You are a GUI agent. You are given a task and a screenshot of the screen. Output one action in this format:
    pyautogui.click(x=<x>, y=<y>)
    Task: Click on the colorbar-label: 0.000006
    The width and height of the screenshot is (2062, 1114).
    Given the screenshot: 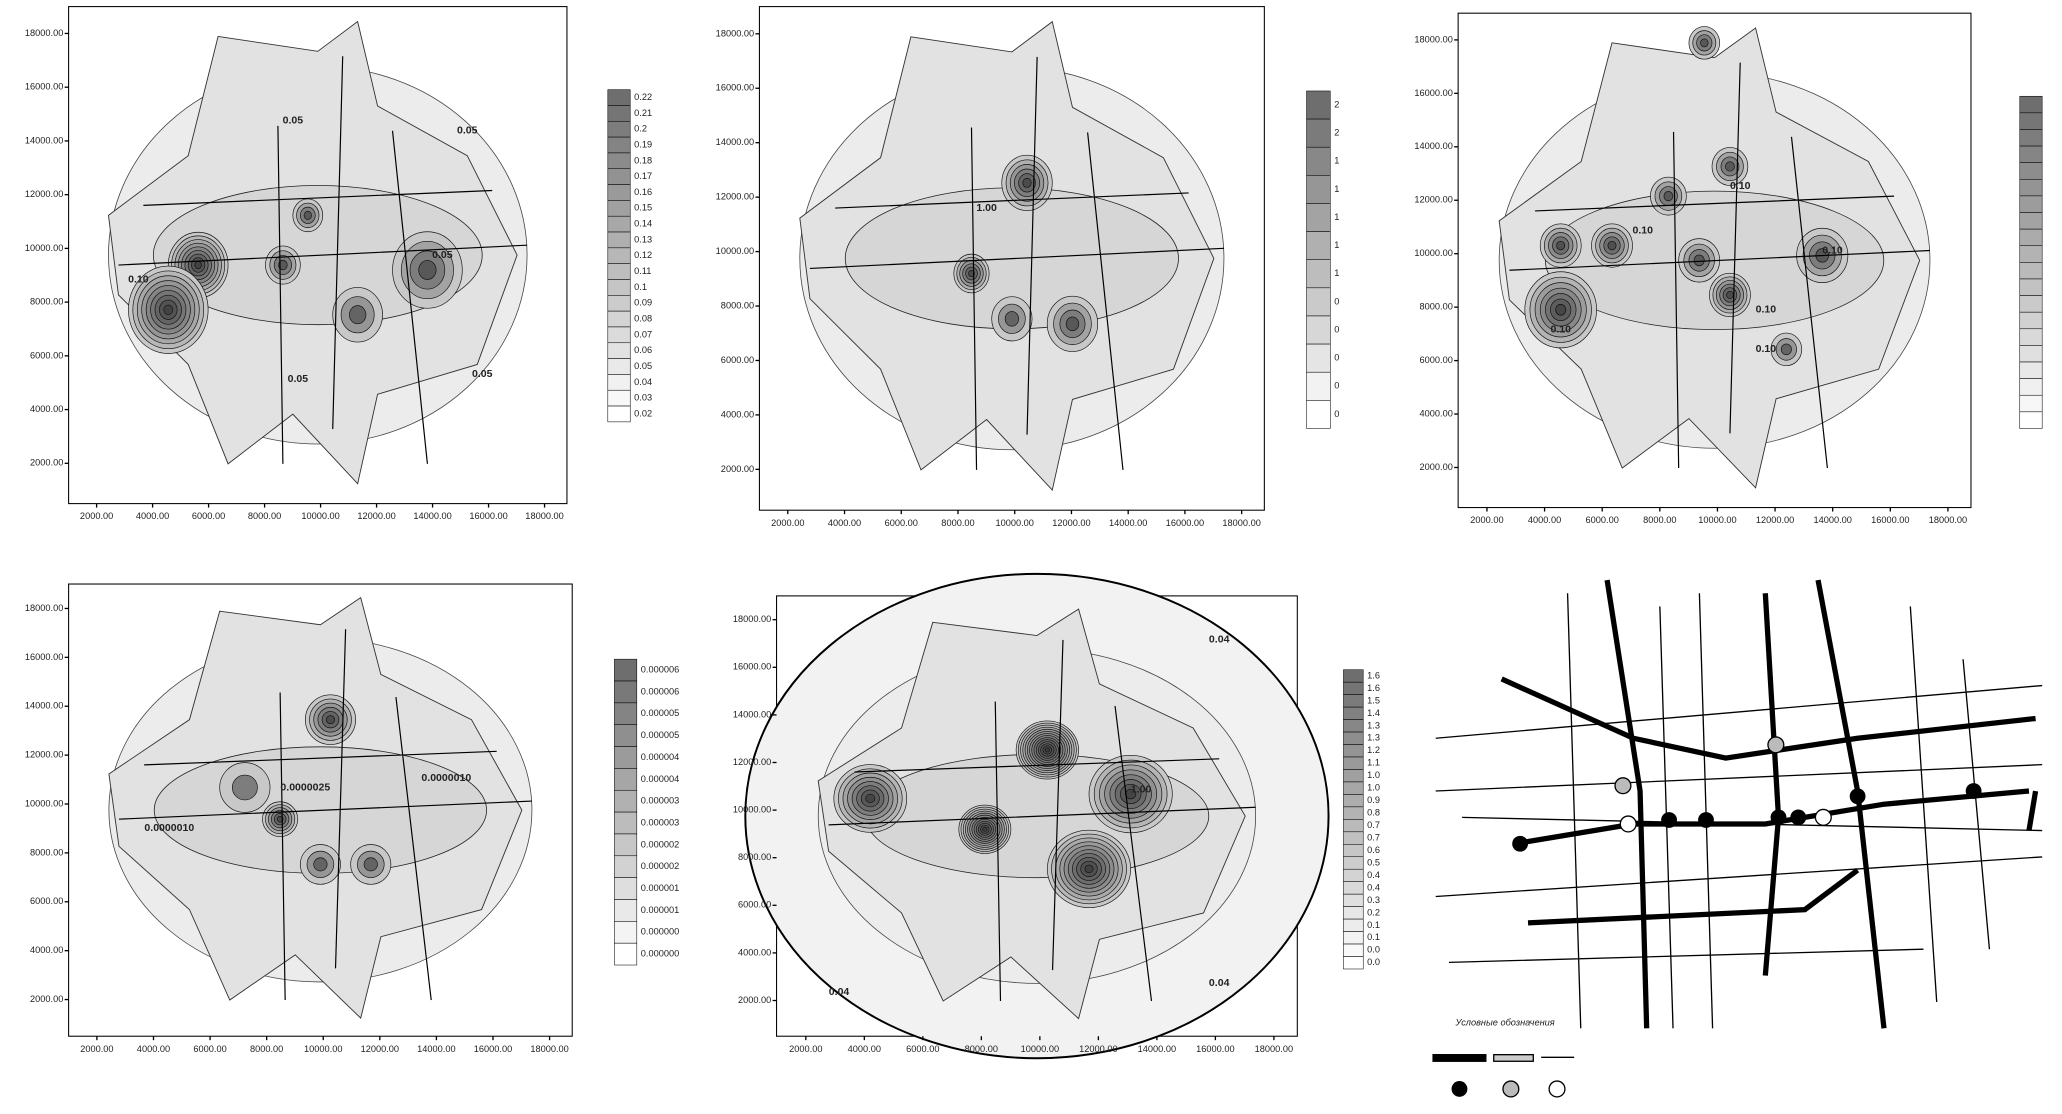 What is the action you would take?
    pyautogui.click(x=660, y=691)
    